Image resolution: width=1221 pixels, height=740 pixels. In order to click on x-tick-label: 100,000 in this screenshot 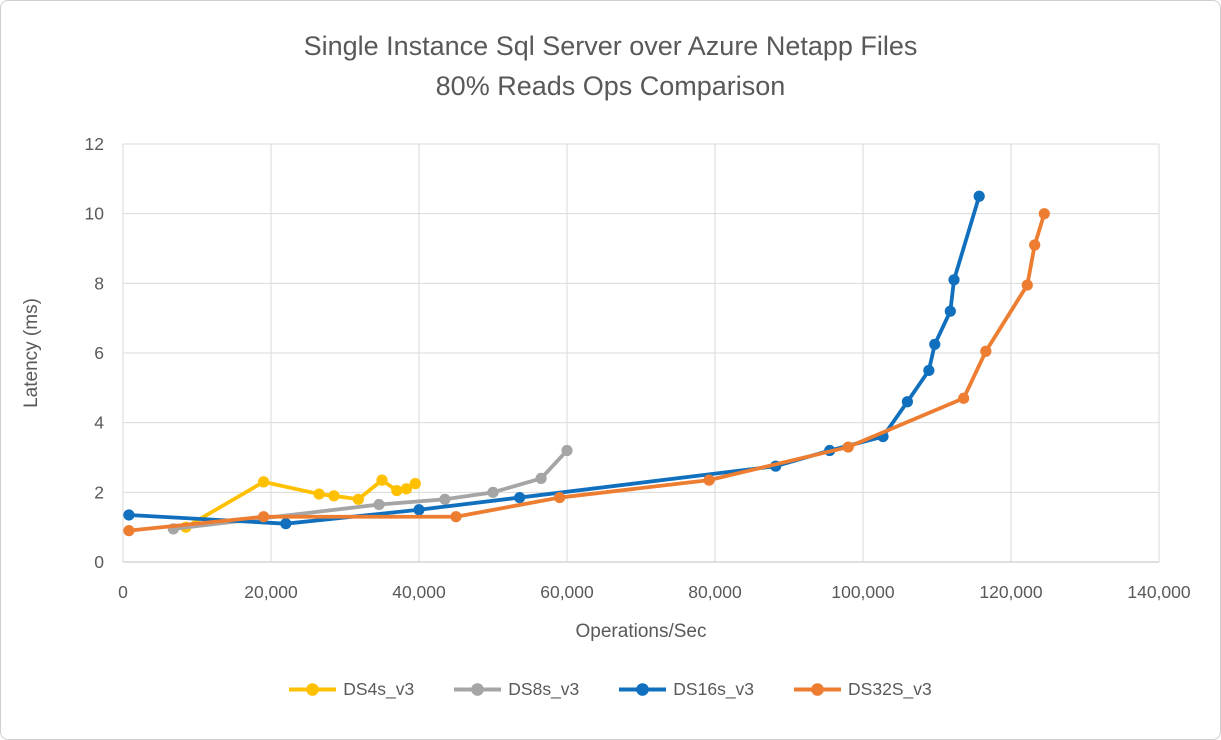, I will do `click(863, 592)`.